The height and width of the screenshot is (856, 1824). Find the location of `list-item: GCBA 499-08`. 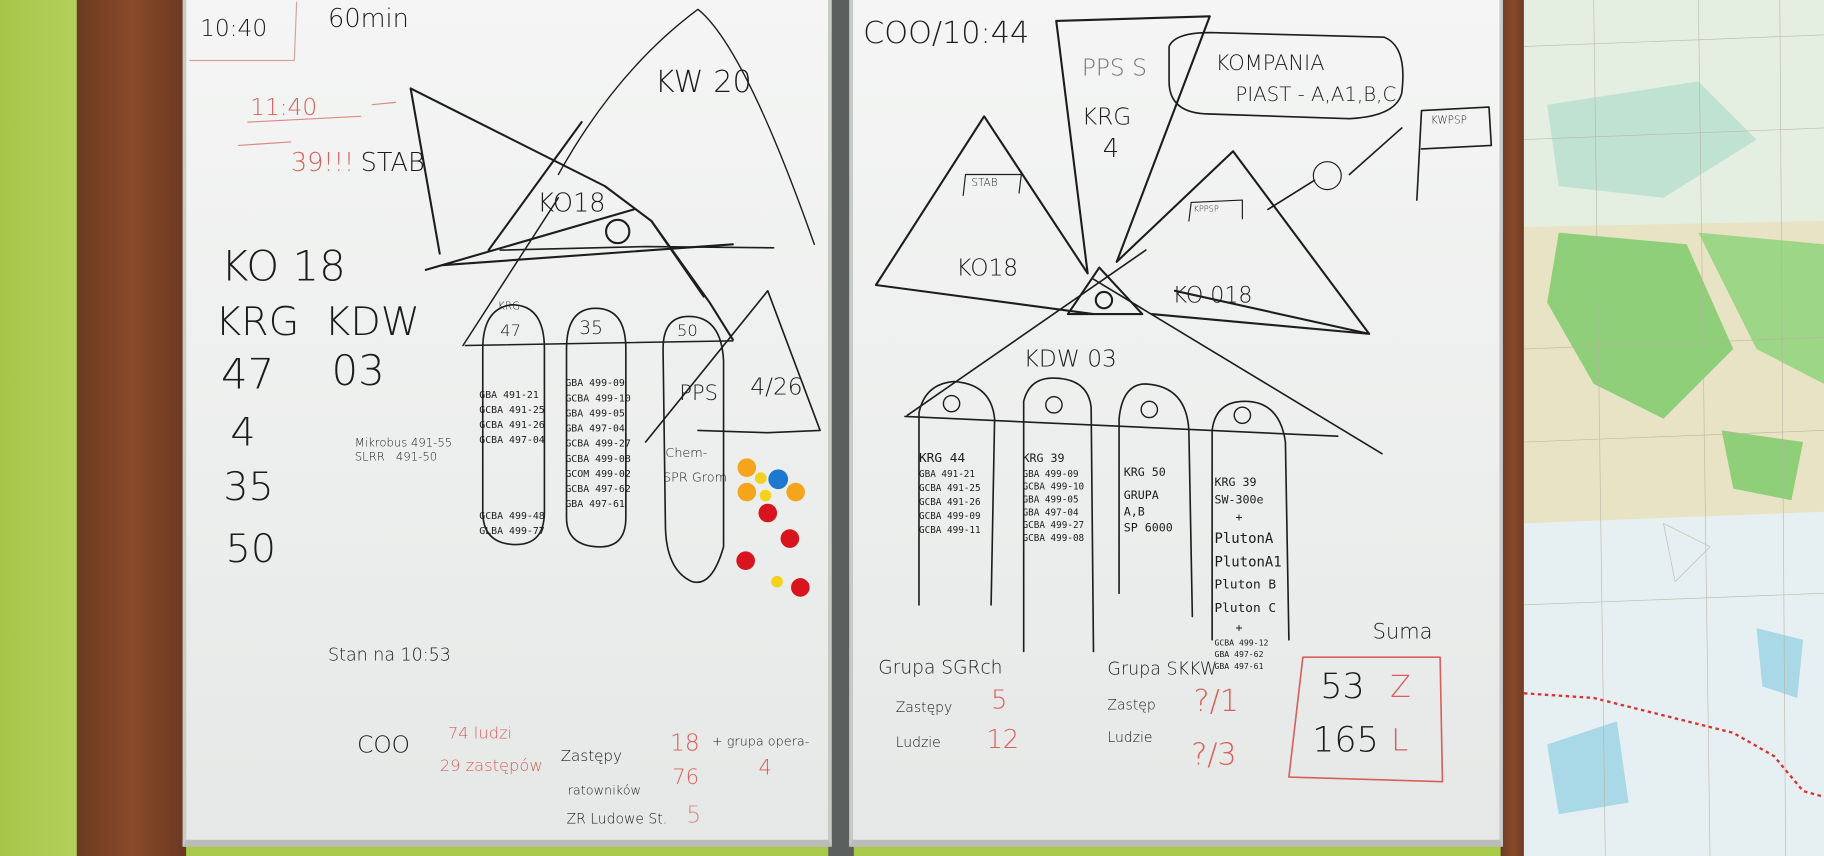

list-item: GCBA 499-08 is located at coordinates (598, 459).